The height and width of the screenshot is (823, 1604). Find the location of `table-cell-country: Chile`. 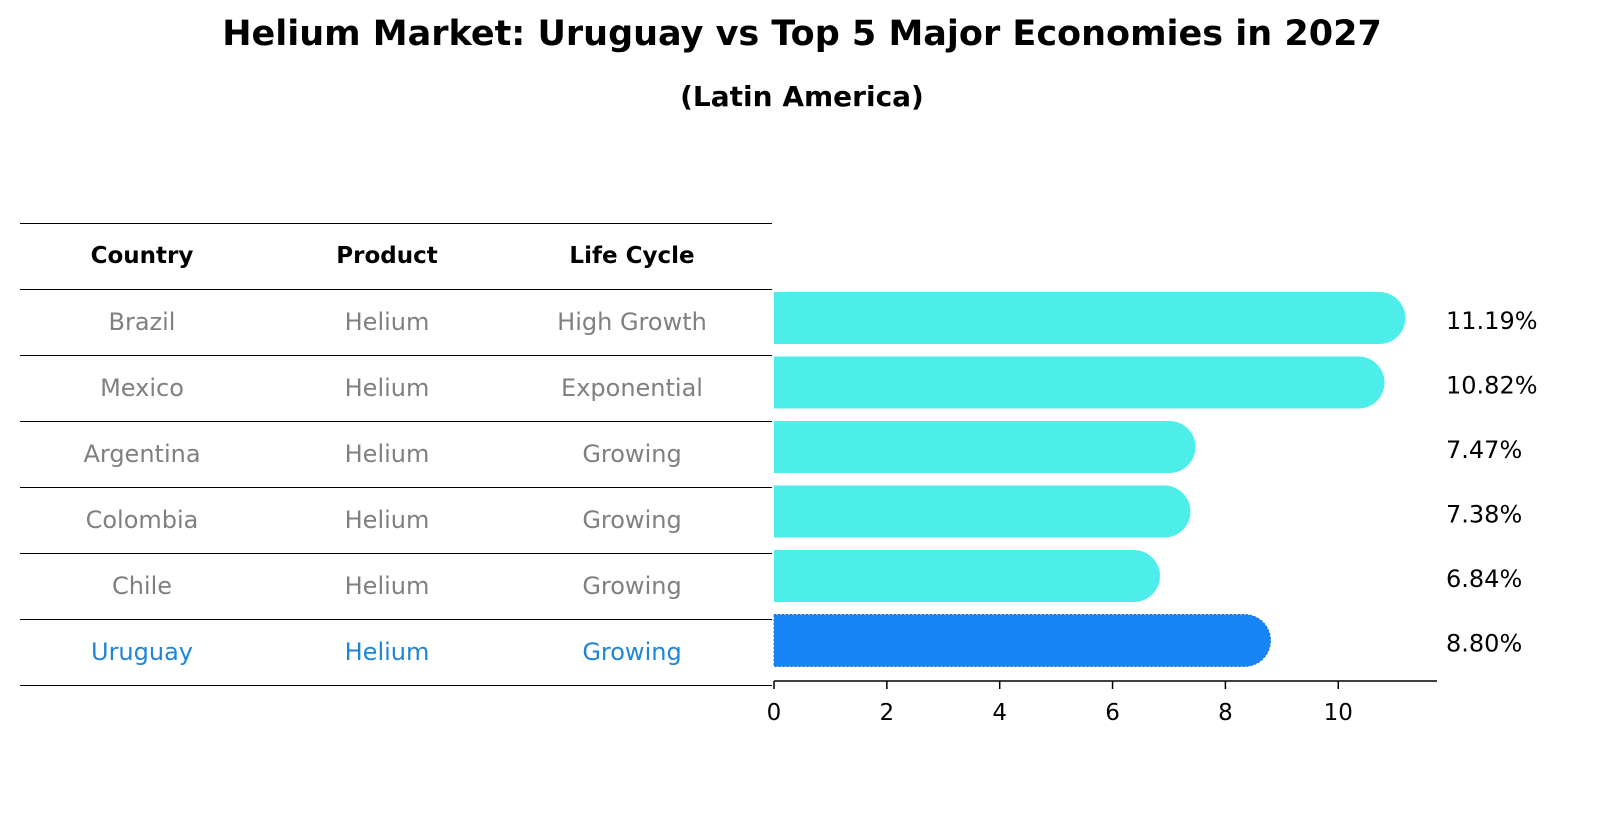

table-cell-country: Chile is located at coordinates (142, 586).